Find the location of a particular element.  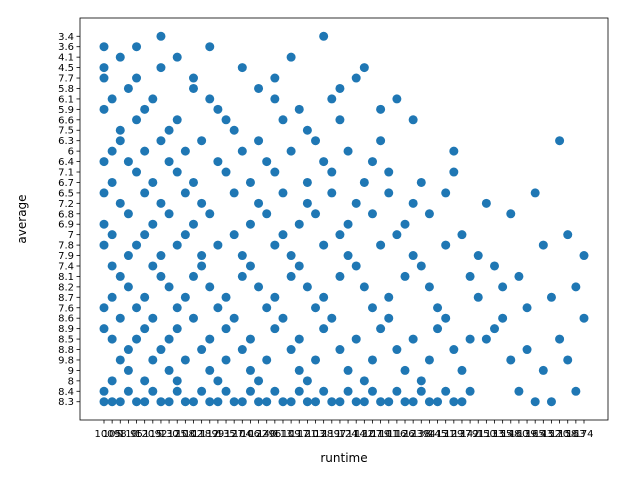

x-tick-label: 148 is located at coordinates (510, 434).